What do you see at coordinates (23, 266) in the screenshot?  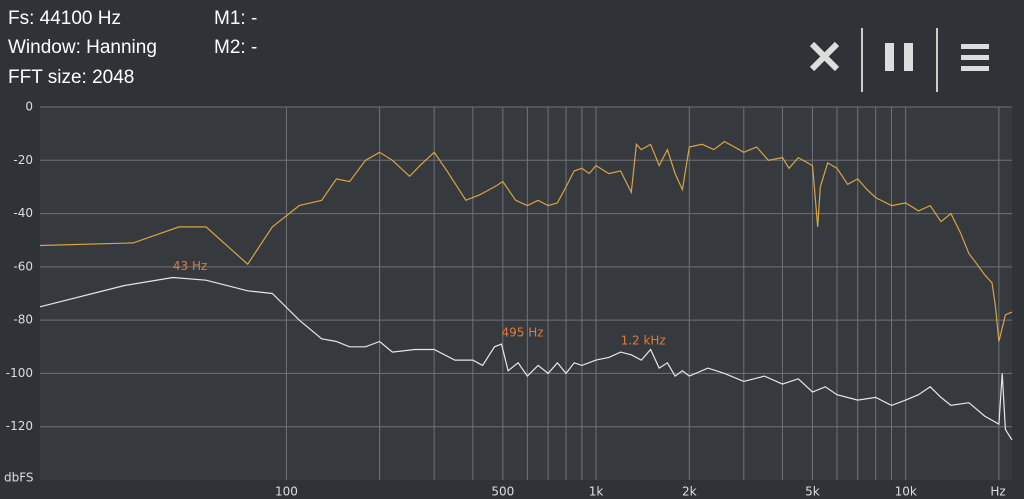 I see `y-tick-label: -60` at bounding box center [23, 266].